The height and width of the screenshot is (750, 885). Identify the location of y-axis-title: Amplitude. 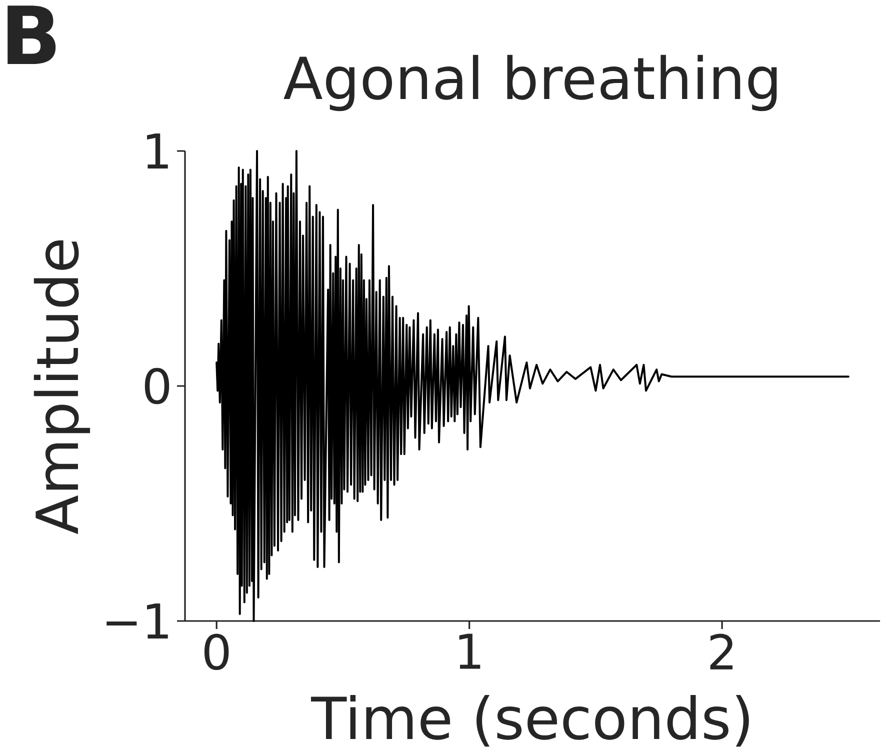
(62, 387).